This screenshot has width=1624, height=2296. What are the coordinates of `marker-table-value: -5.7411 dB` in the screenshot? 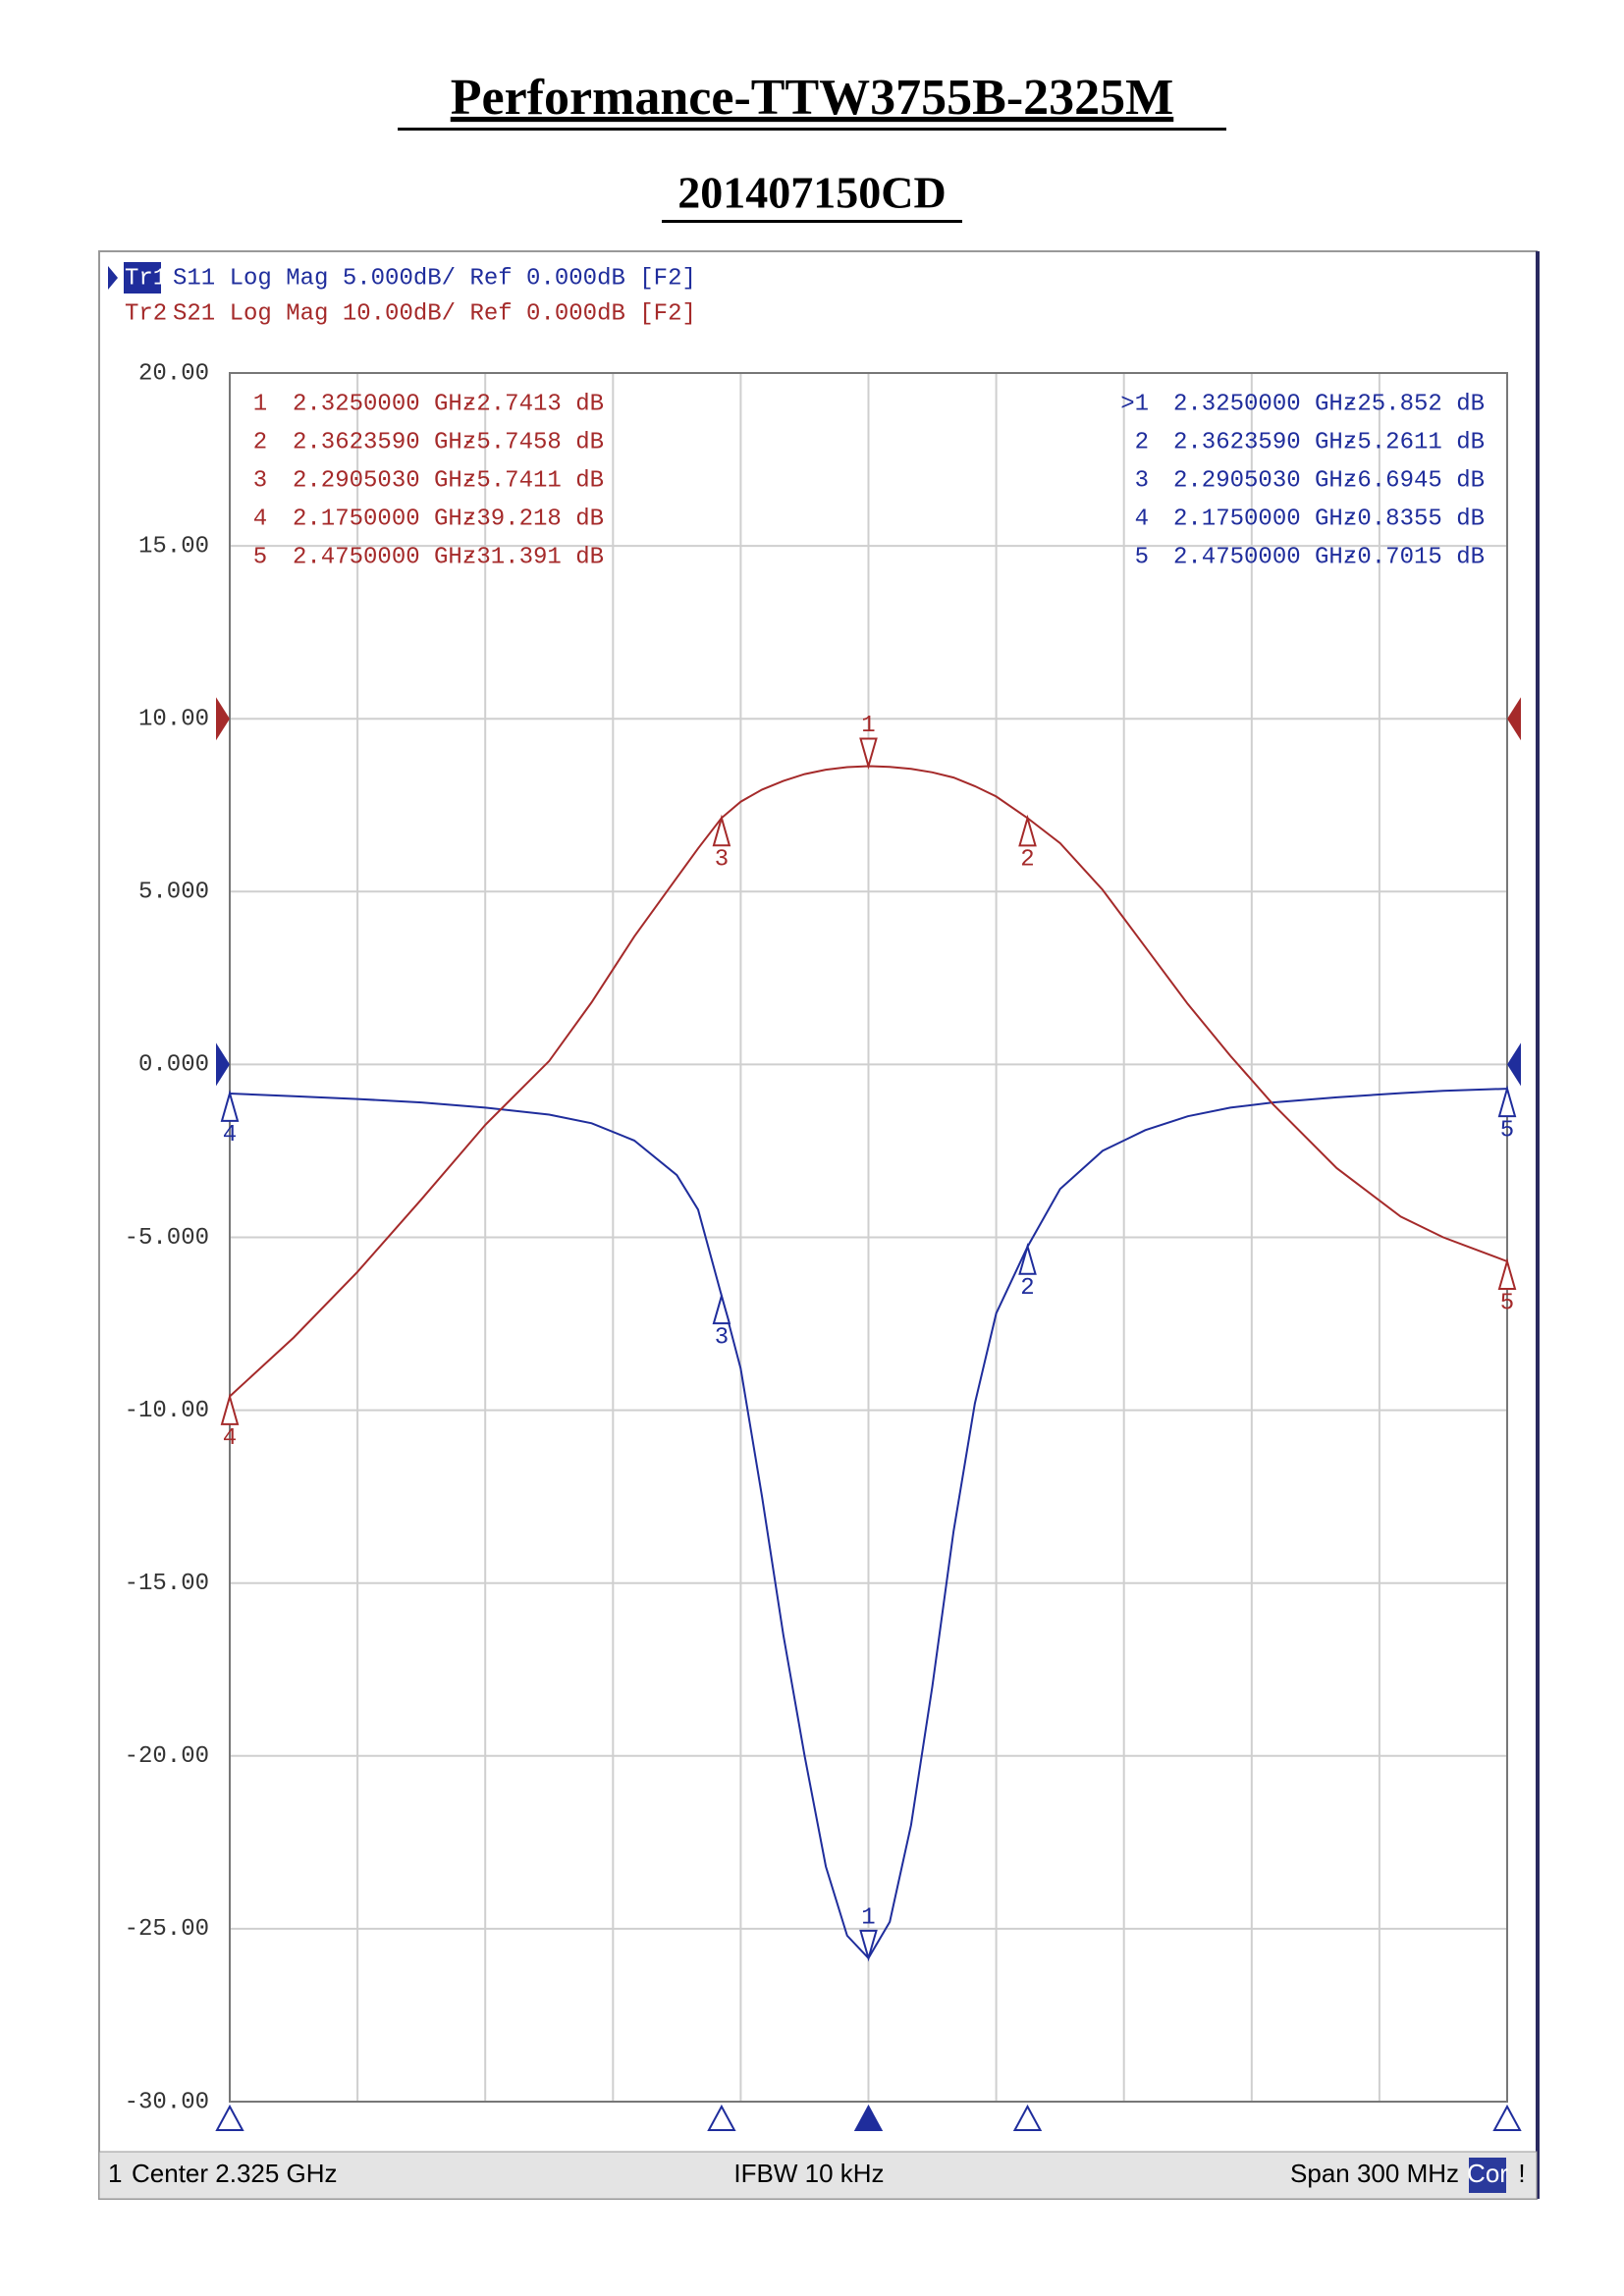 It's located at (533, 481).